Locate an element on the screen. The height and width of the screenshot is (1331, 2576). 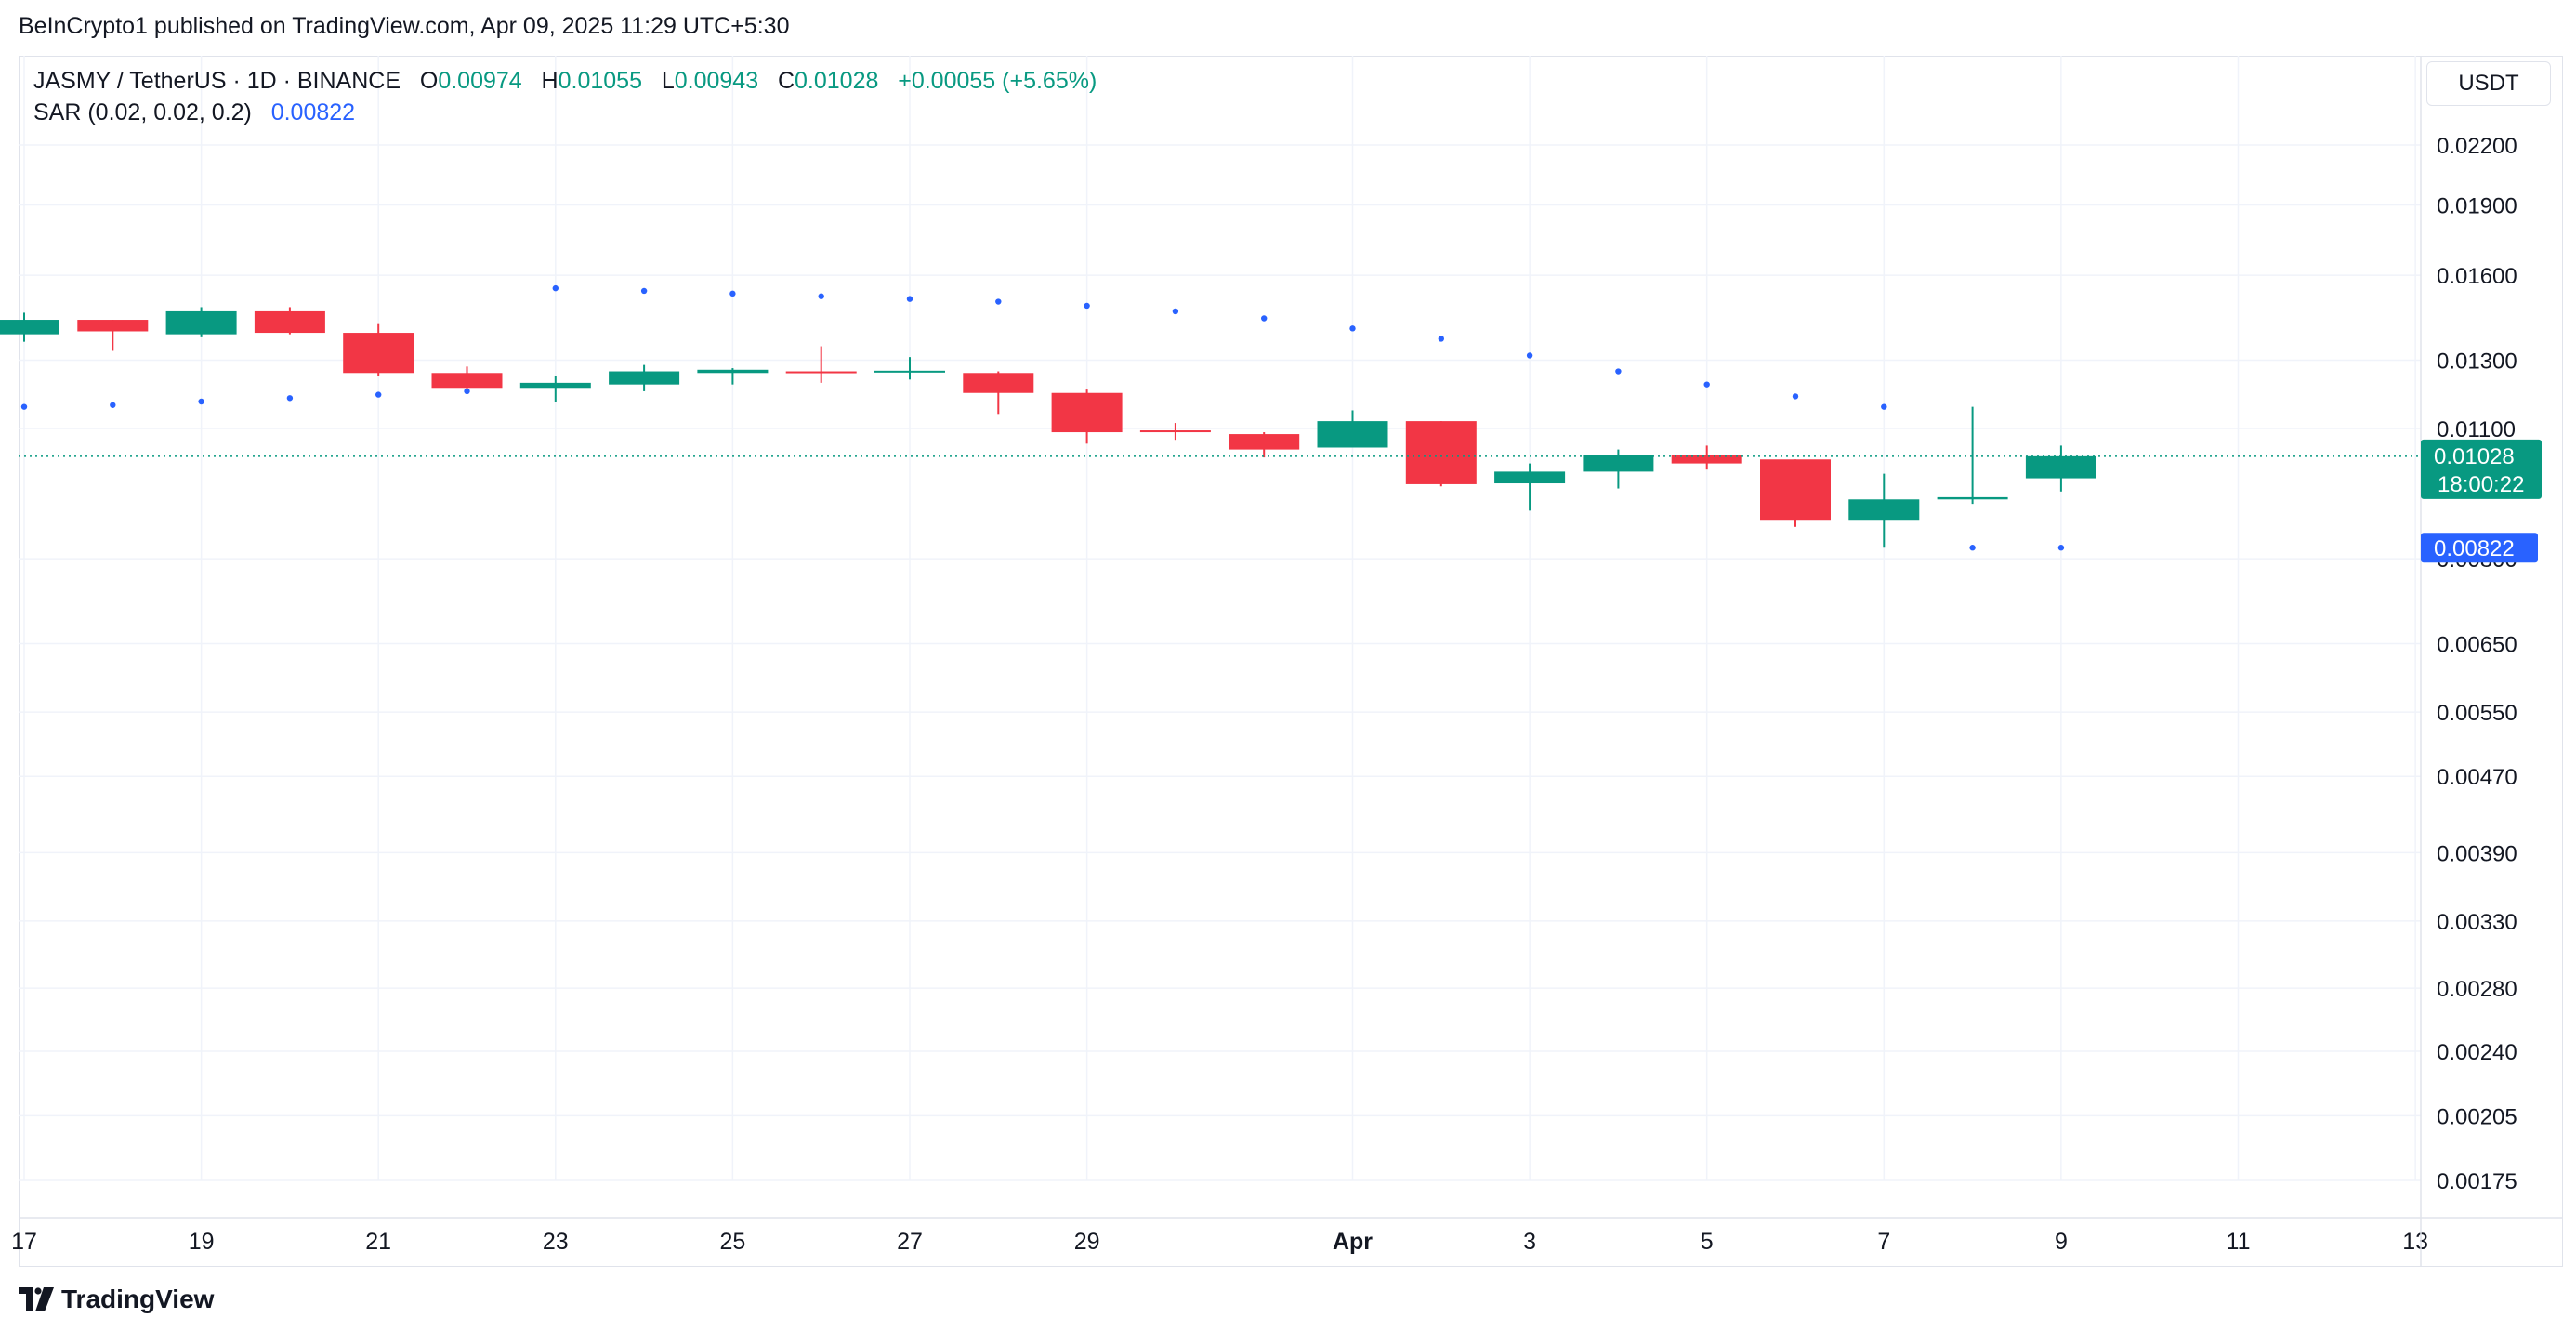
x-tick-label: 11 is located at coordinates (2239, 1242).